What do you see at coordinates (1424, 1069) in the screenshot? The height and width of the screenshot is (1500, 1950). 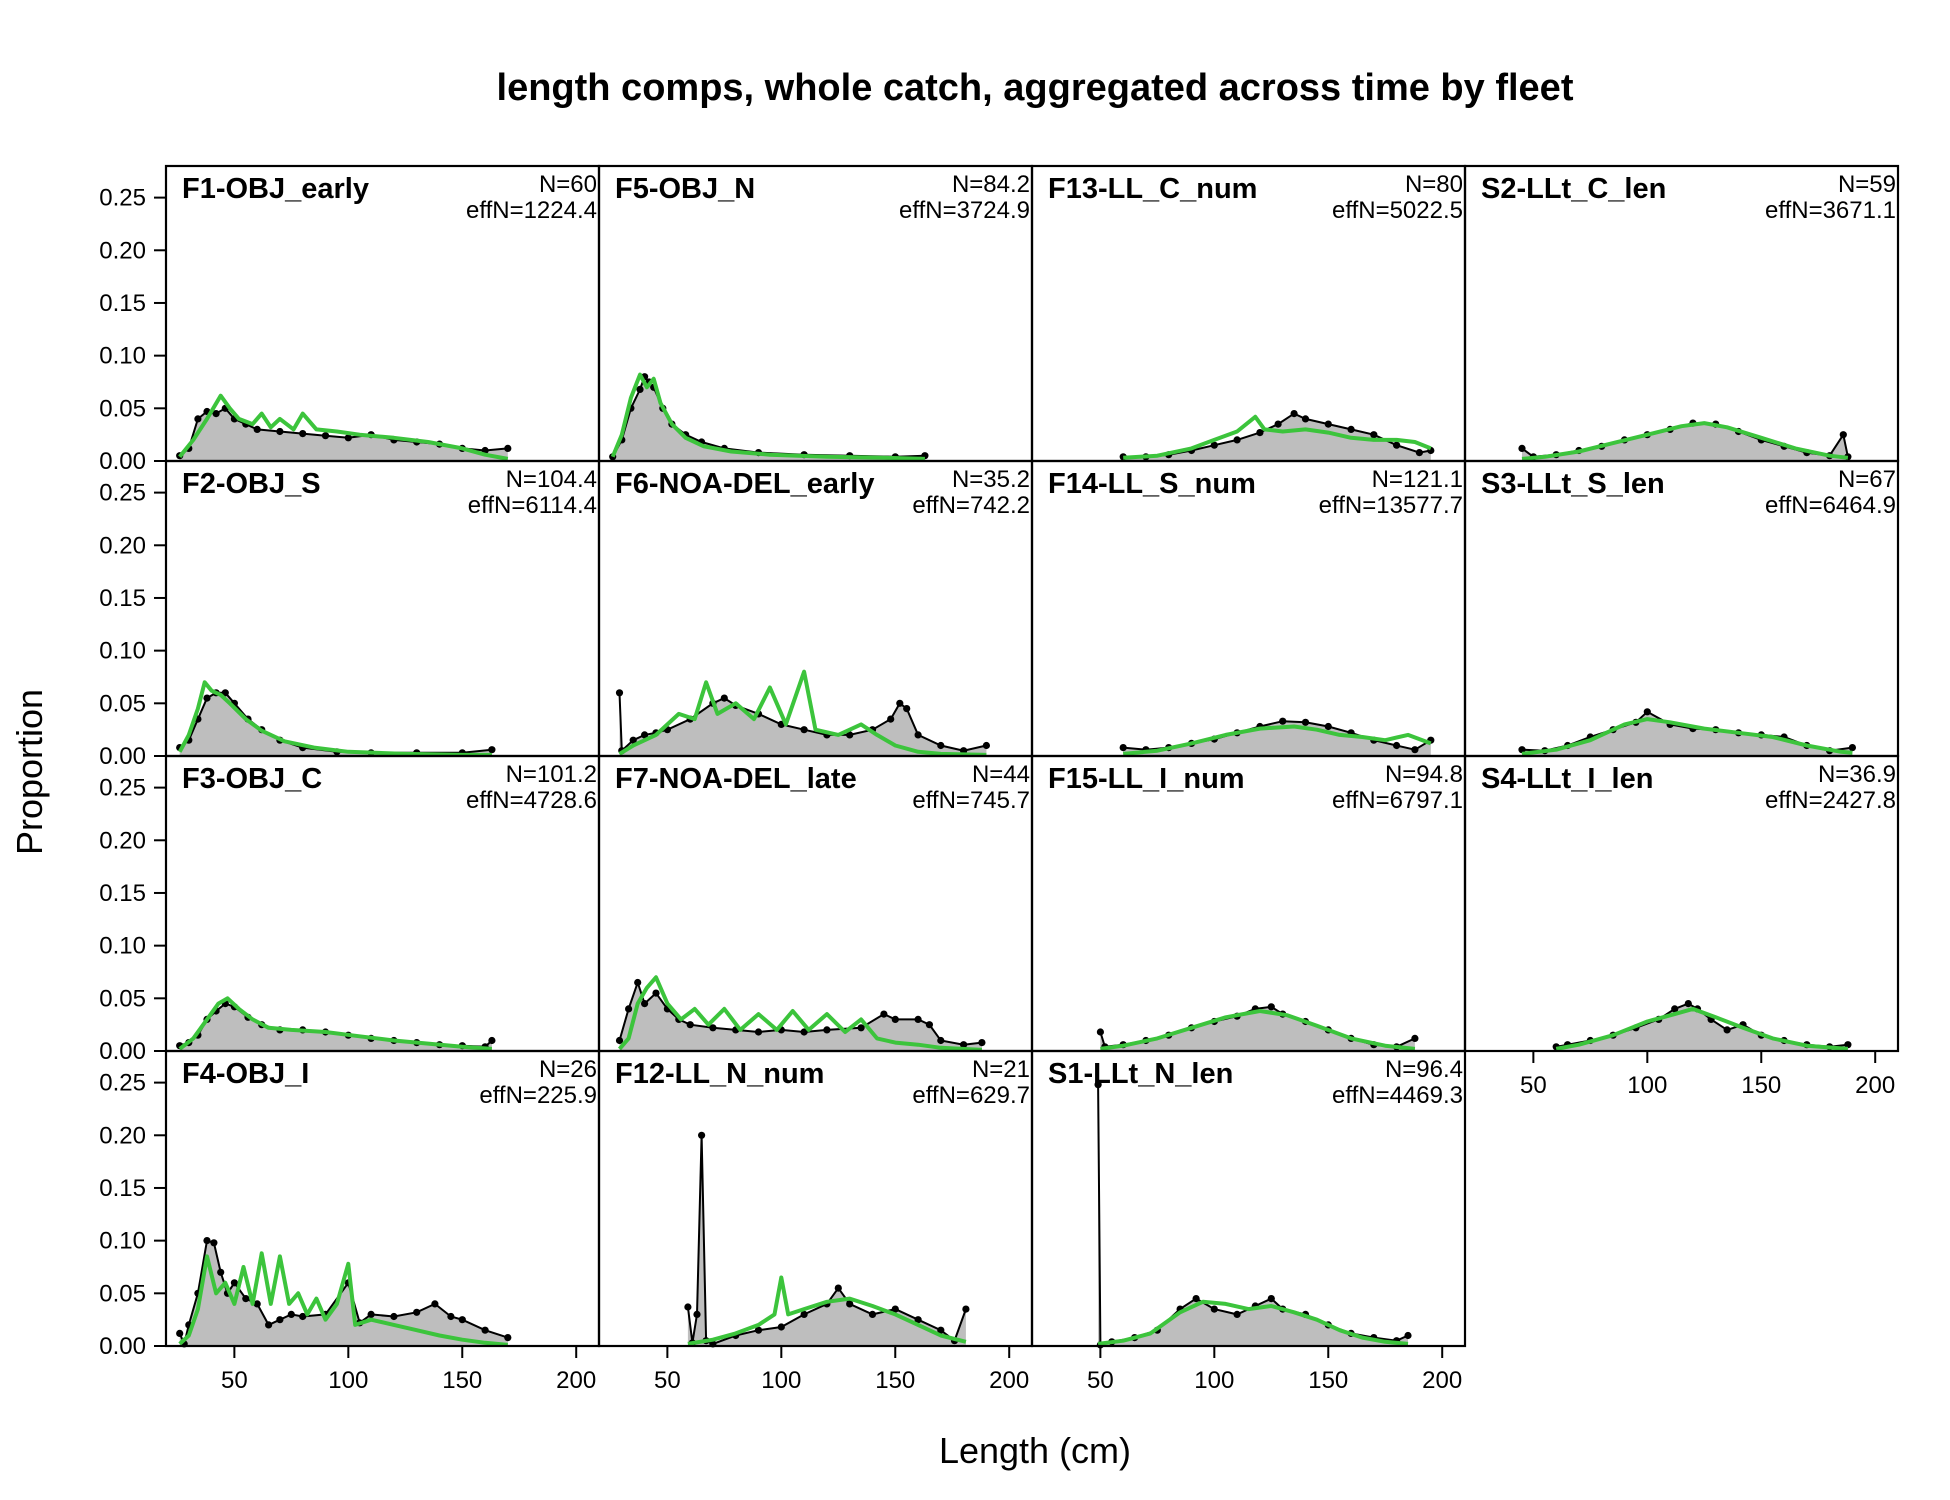 I see `panel-n-label: N=96.4` at bounding box center [1424, 1069].